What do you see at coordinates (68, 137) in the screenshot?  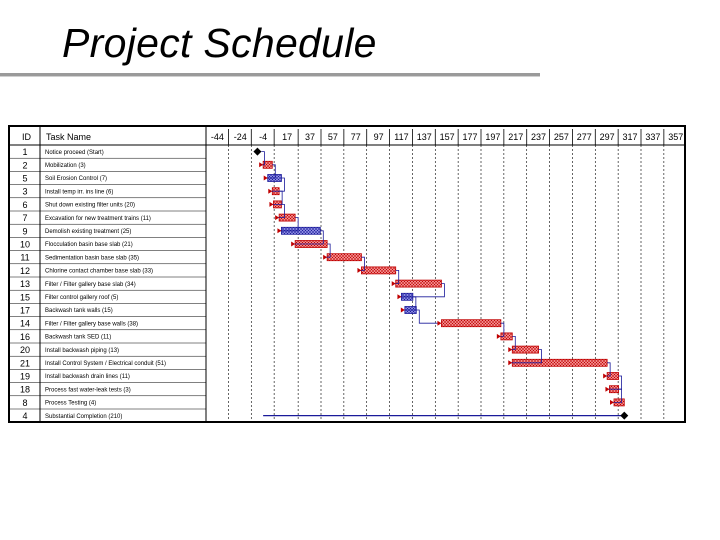 I see `task-column-header: Task Name` at bounding box center [68, 137].